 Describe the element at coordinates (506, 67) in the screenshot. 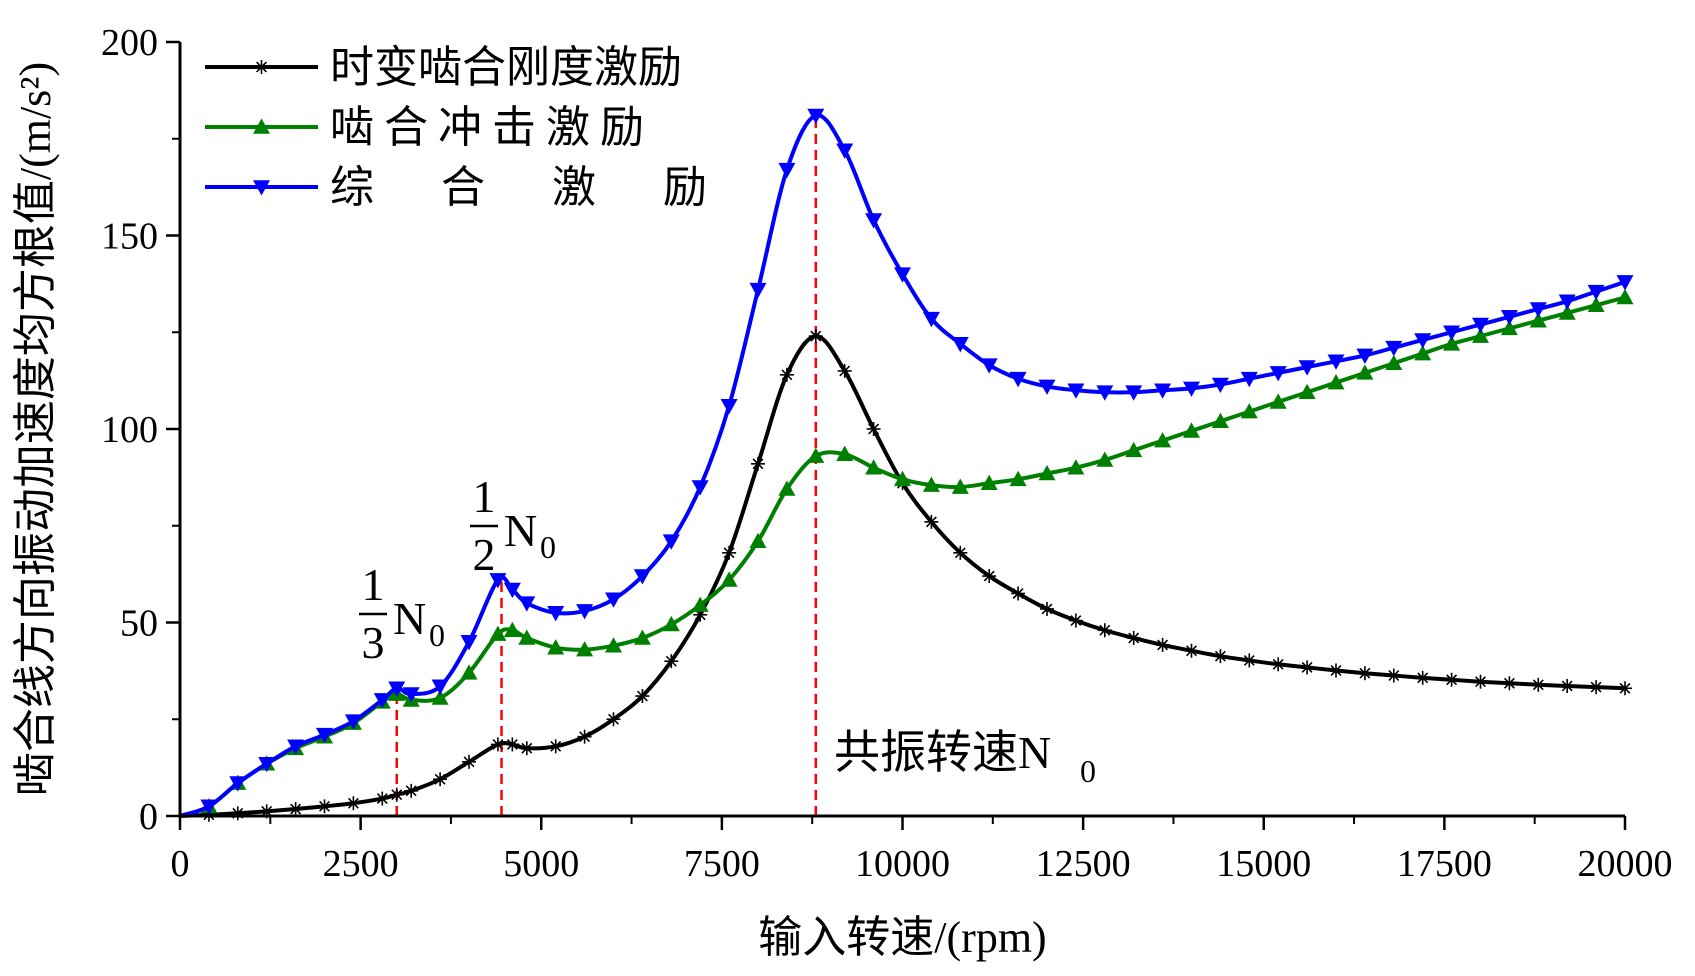

I see `legend-label: 时变啮合刚度激励` at that location.